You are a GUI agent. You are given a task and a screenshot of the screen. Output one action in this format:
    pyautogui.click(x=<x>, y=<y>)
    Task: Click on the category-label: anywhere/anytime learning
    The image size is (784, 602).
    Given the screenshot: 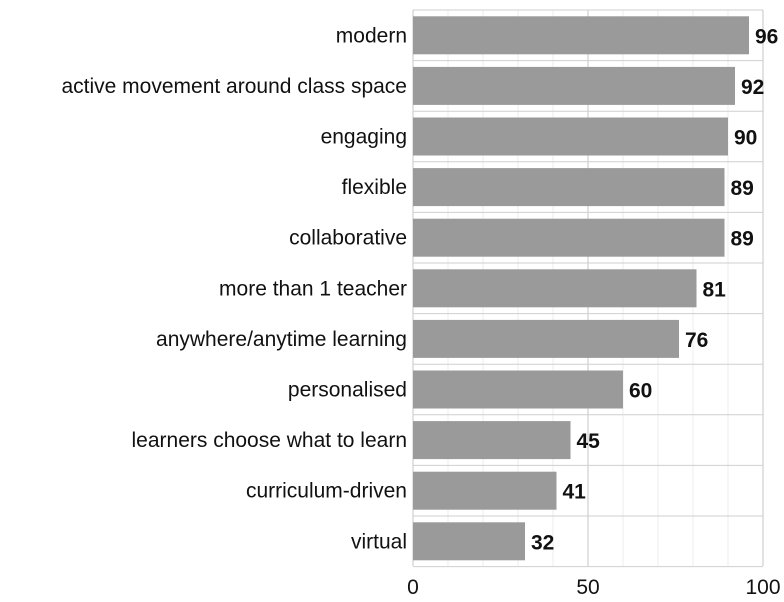 What is the action you would take?
    pyautogui.click(x=281, y=339)
    